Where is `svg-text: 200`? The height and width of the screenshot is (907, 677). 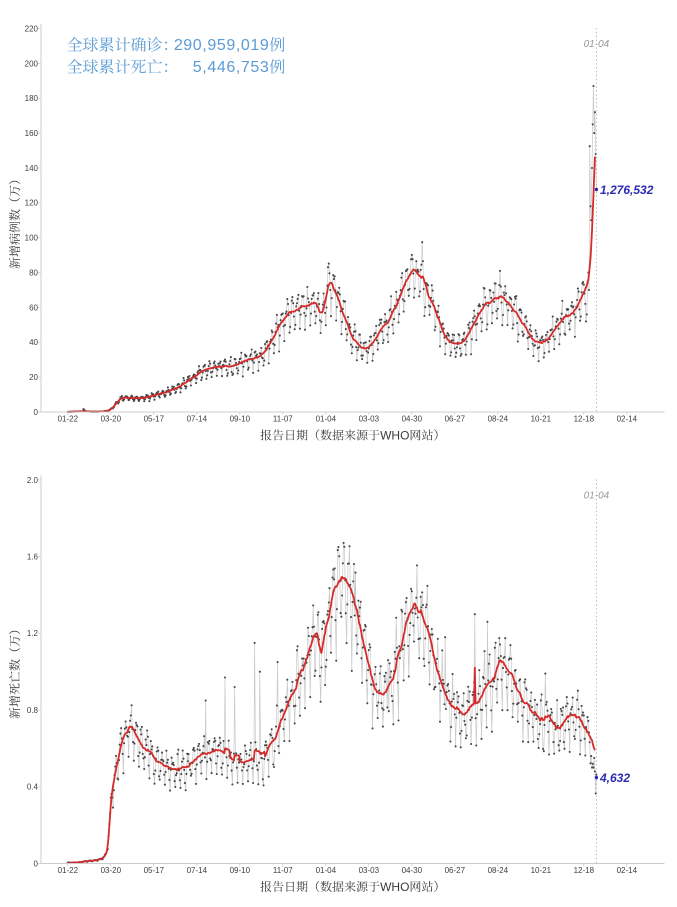 svg-text: 200 is located at coordinates (32, 63).